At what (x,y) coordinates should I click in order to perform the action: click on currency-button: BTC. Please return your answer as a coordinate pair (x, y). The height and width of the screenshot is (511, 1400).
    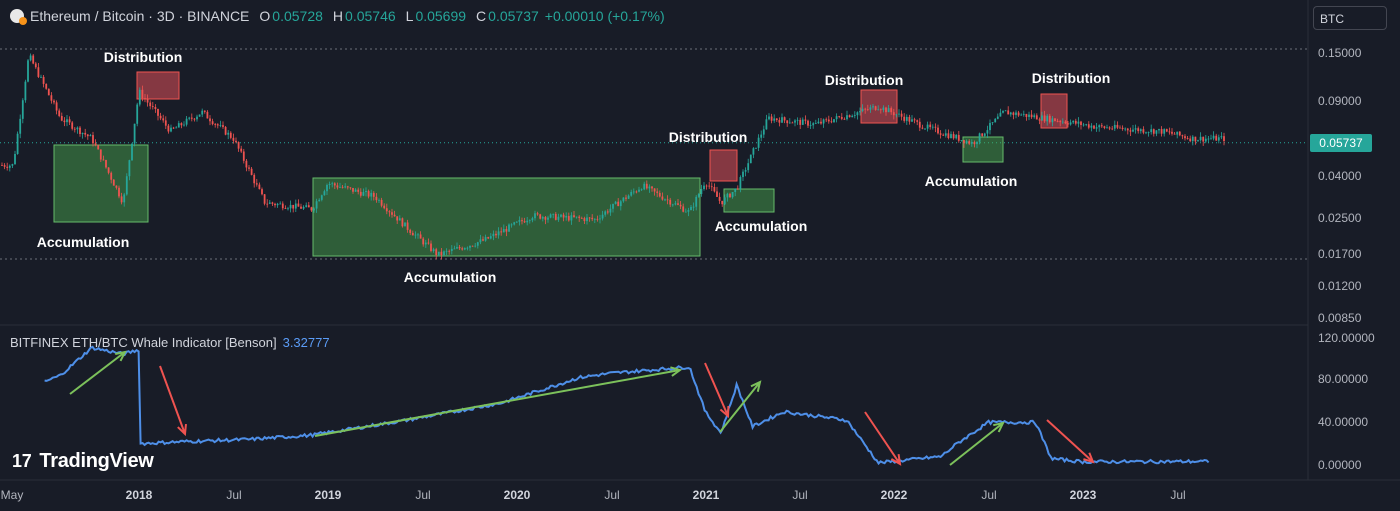
    Looking at the image, I should click on (1350, 18).